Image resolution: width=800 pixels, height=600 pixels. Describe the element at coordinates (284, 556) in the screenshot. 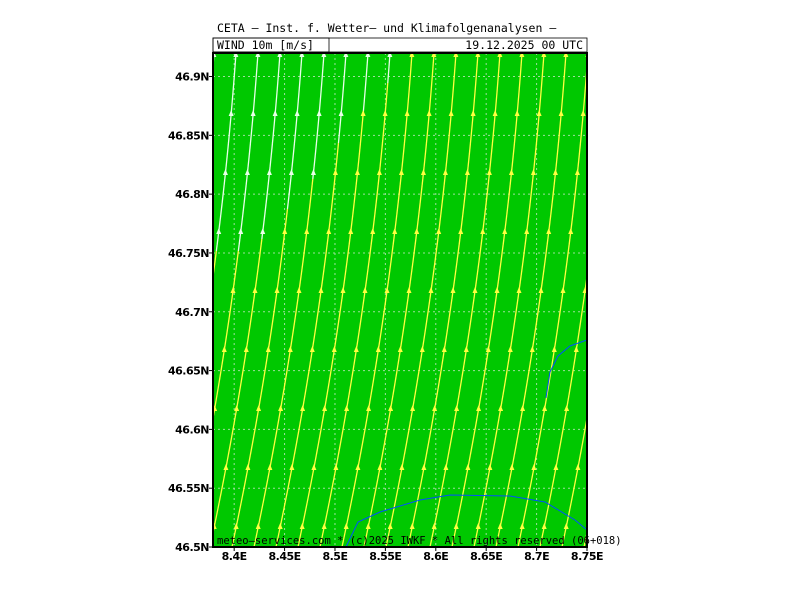

I see `x-tick-label: 8.45E` at that location.